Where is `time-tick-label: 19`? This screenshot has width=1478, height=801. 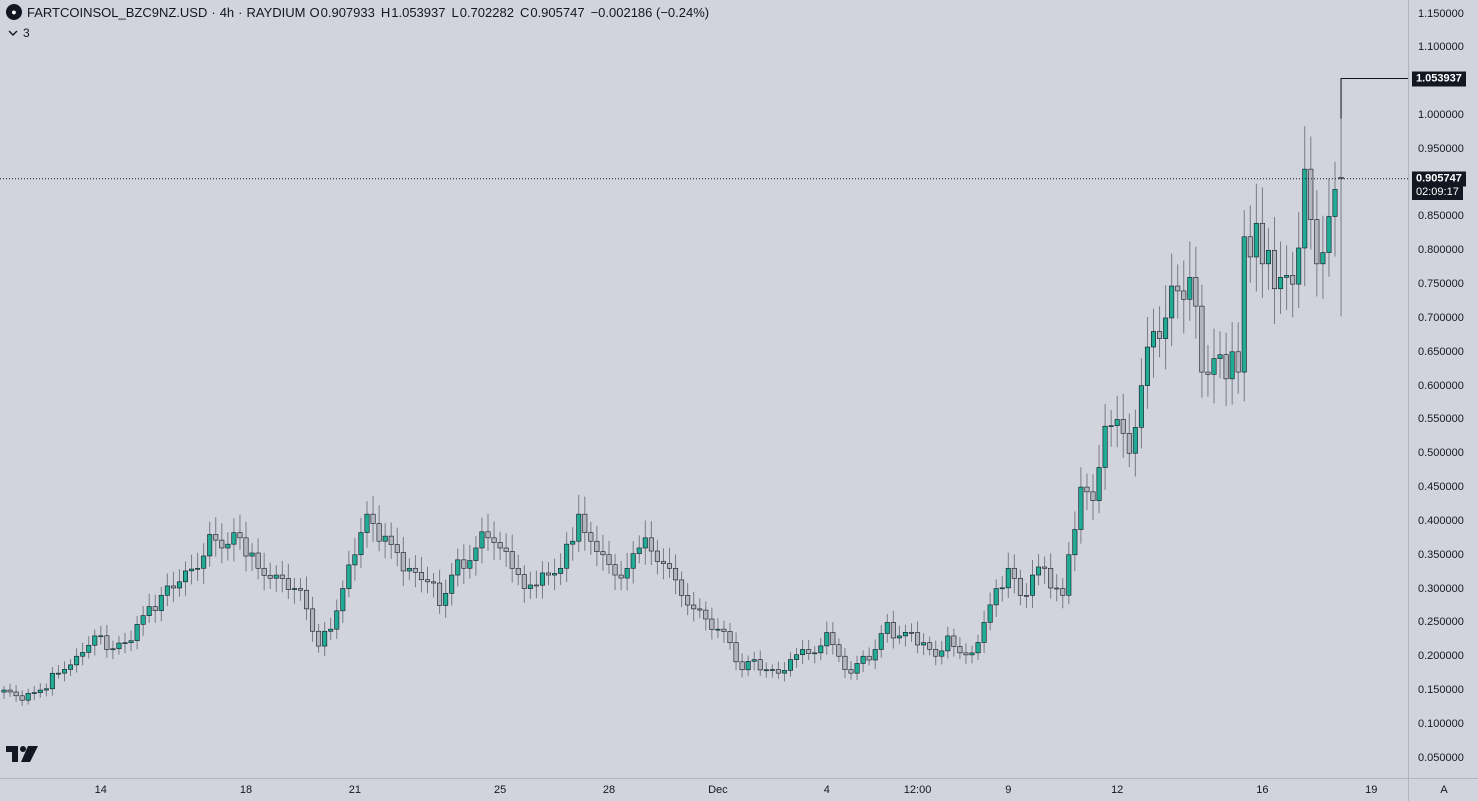
time-tick-label: 19 is located at coordinates (1371, 790).